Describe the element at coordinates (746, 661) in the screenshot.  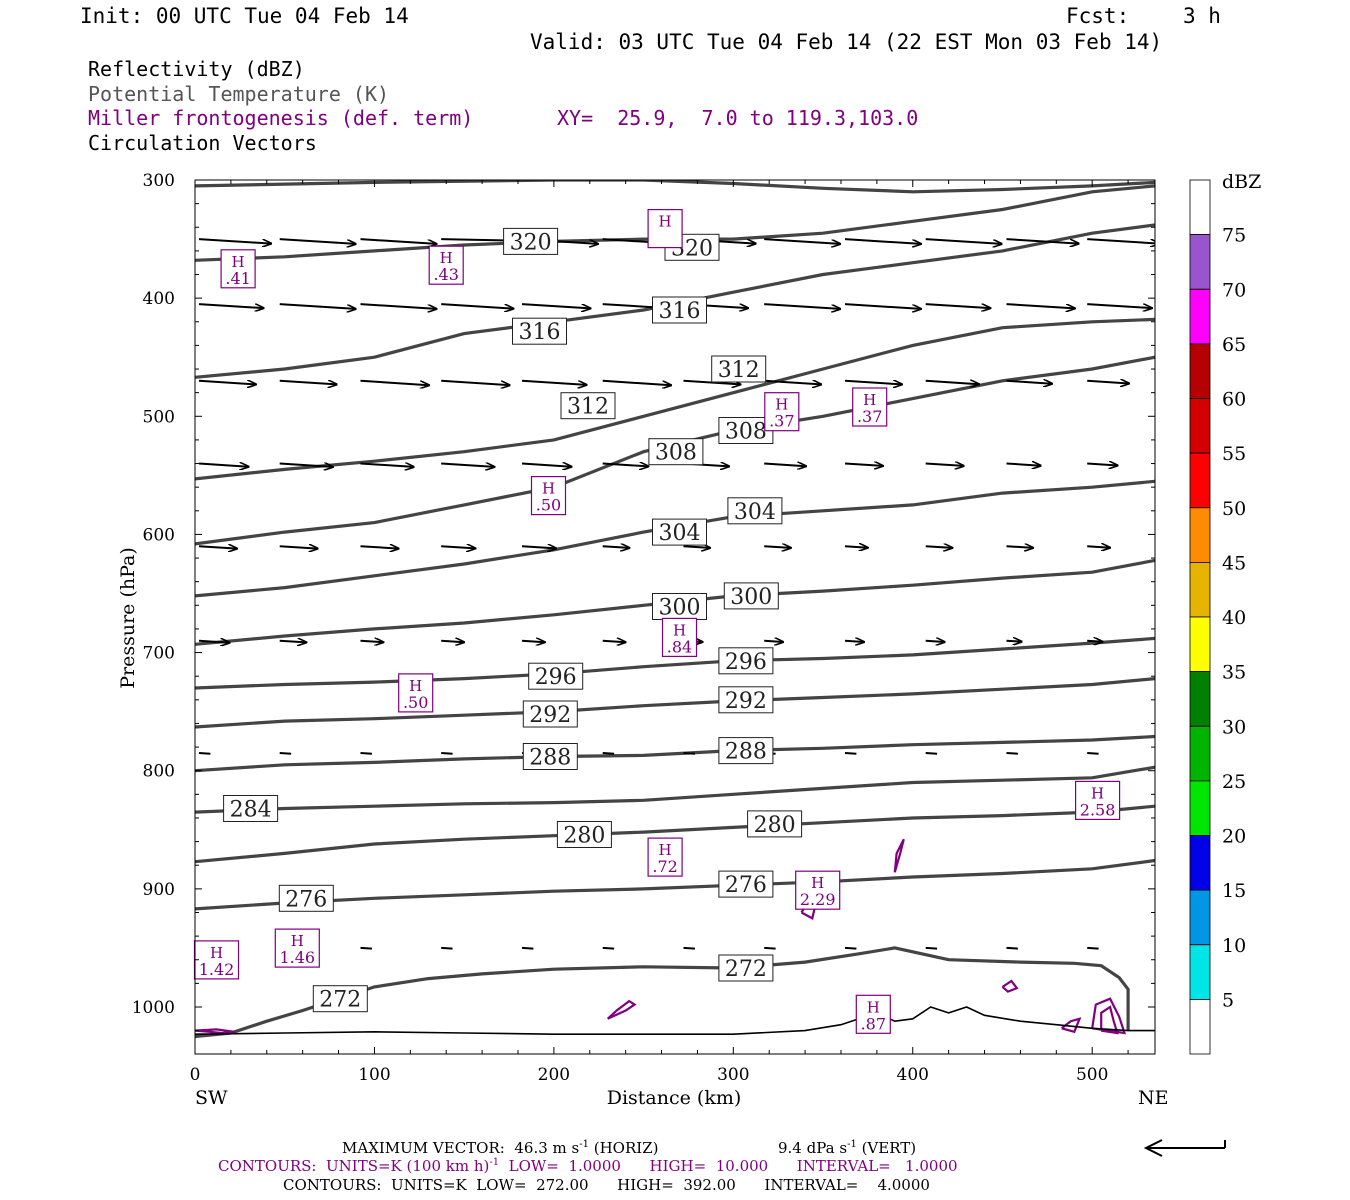
I see `theta-contour-label: 296` at that location.